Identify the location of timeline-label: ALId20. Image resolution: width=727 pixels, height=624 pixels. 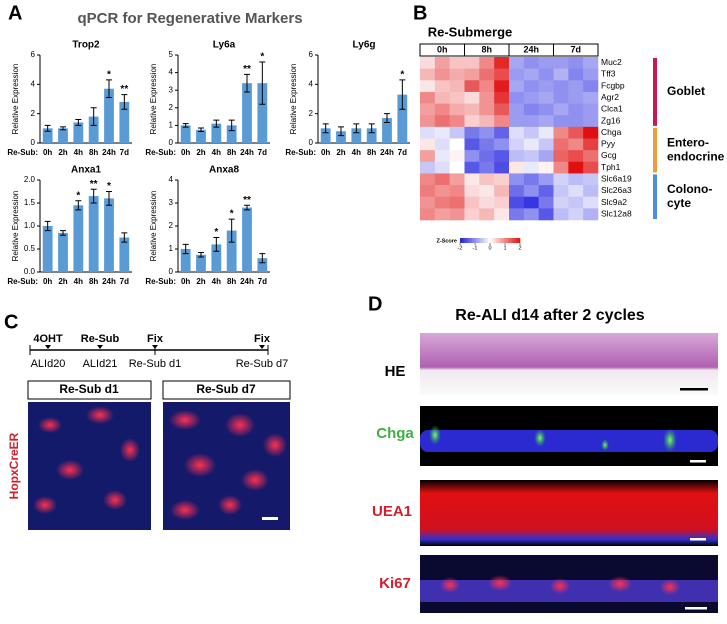
(48, 364).